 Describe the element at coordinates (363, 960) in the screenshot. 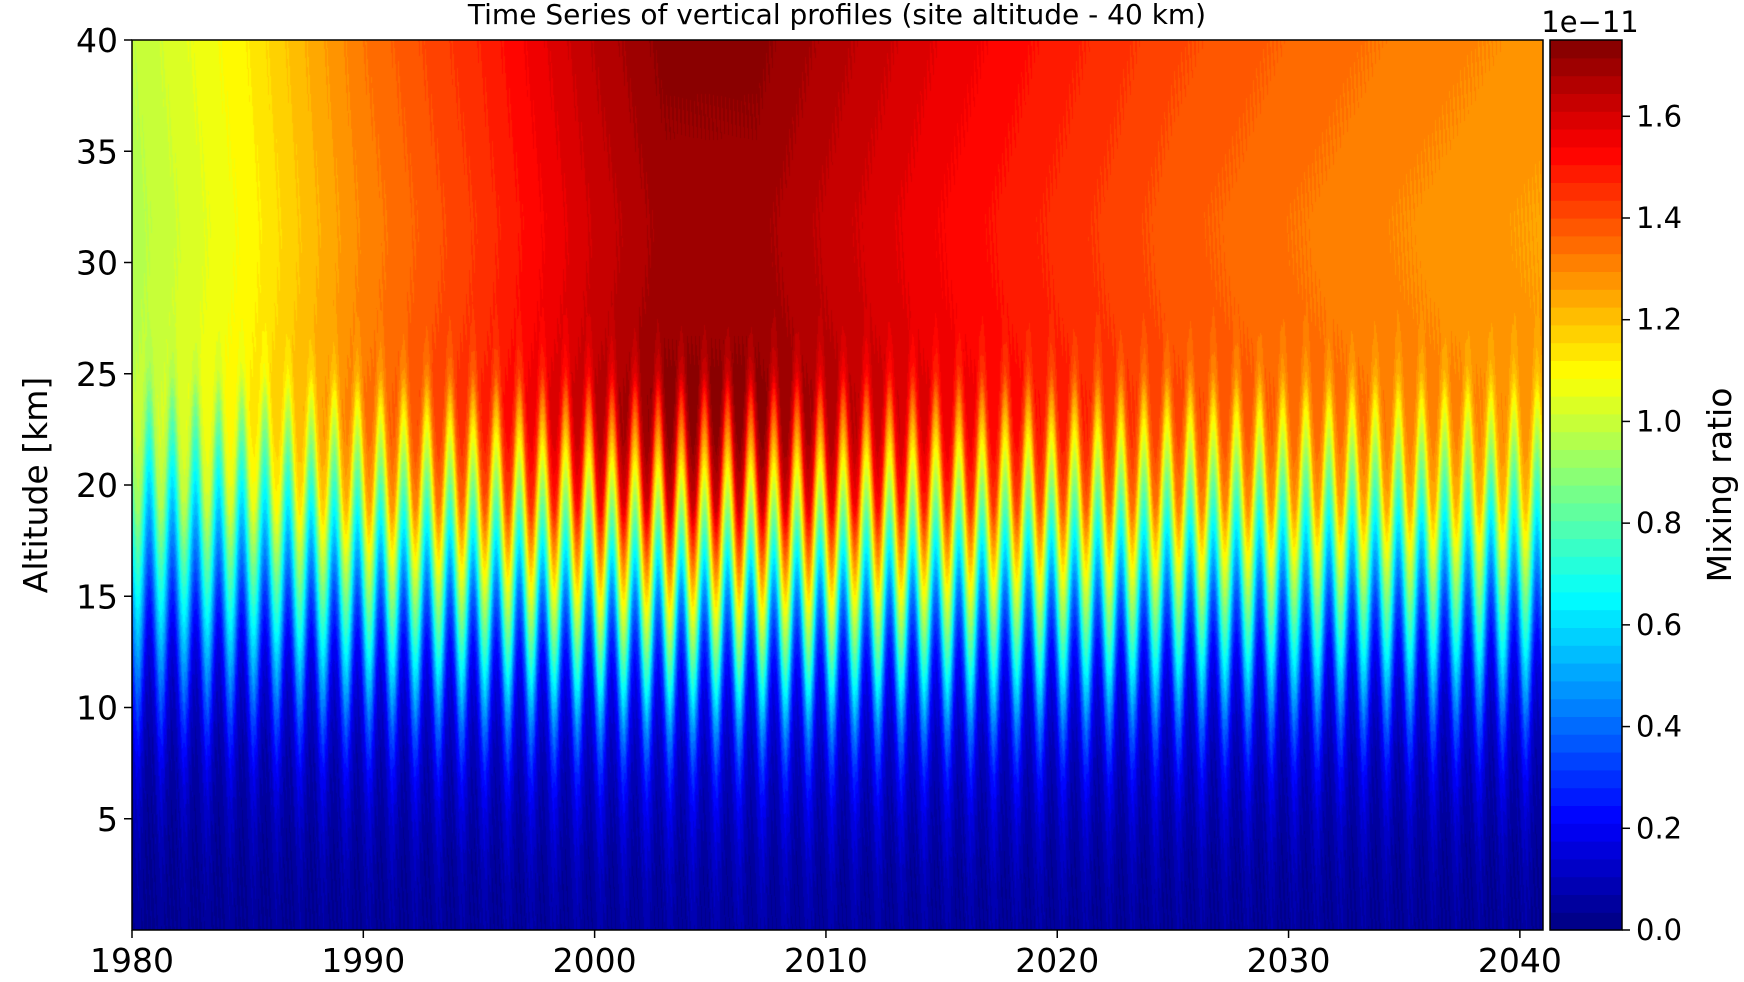

I see `x-tick-label: 1990` at that location.